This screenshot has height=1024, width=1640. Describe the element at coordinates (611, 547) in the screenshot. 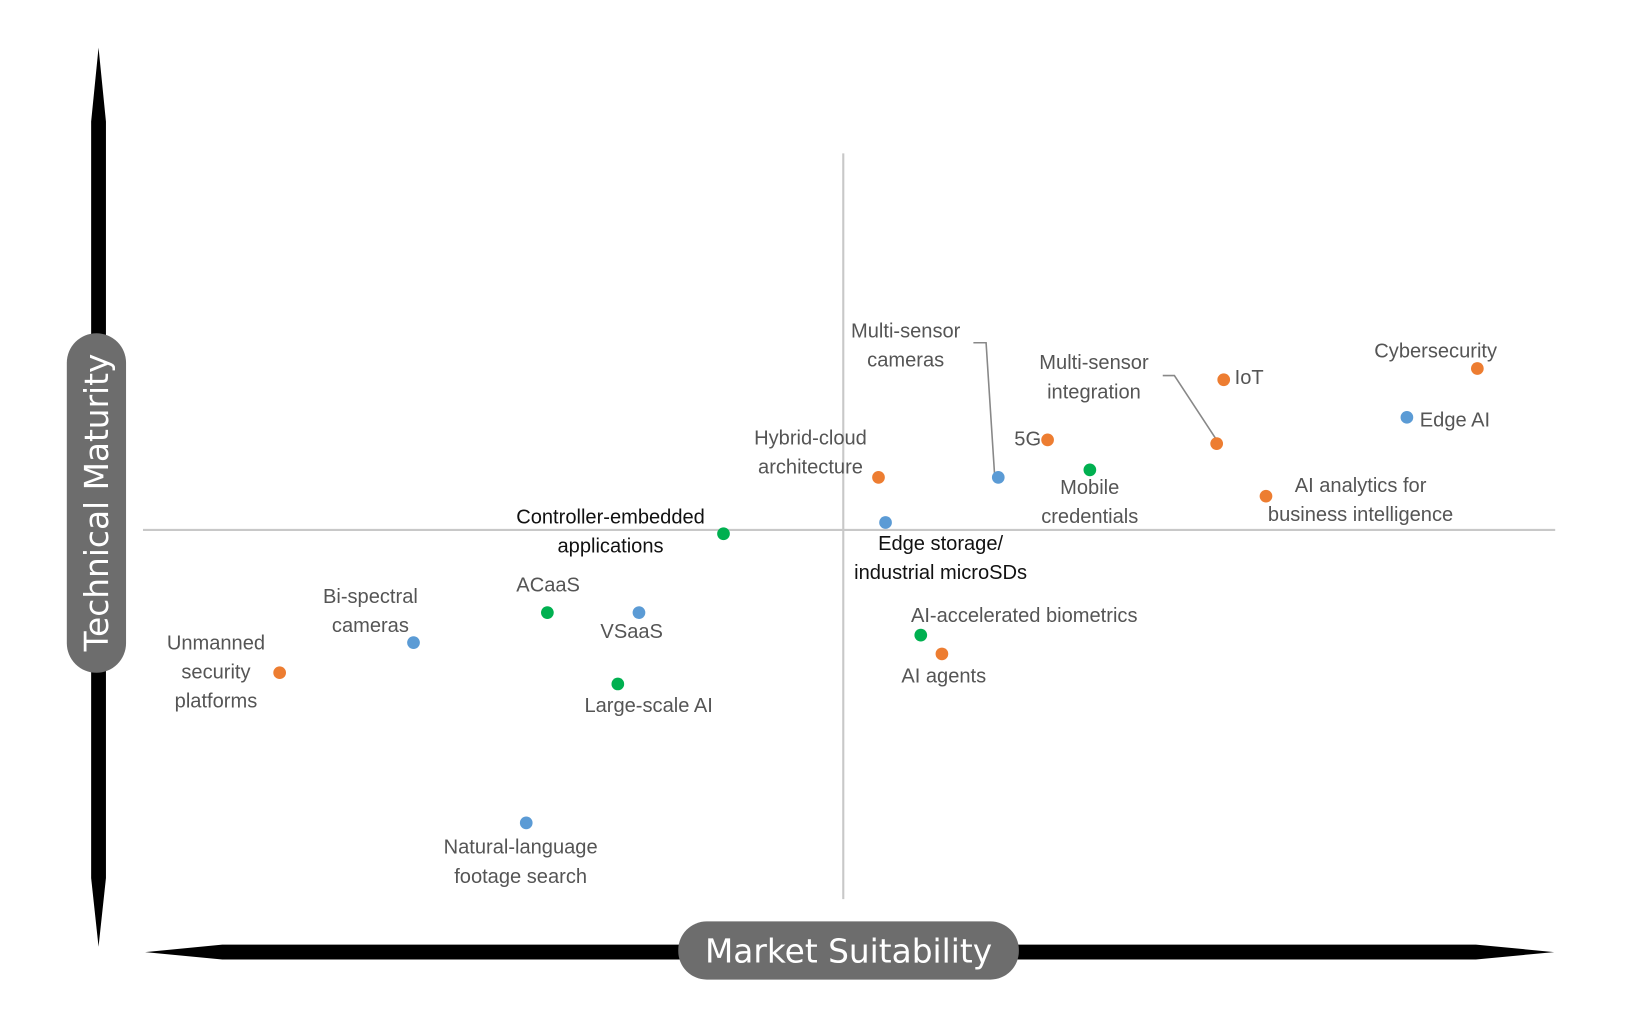

I see `data-label-line: applications` at that location.